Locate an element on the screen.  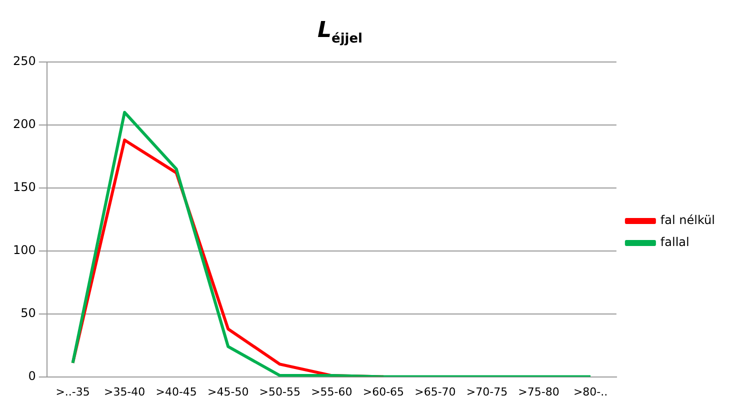
legend-label: fallal is located at coordinates (675, 242).